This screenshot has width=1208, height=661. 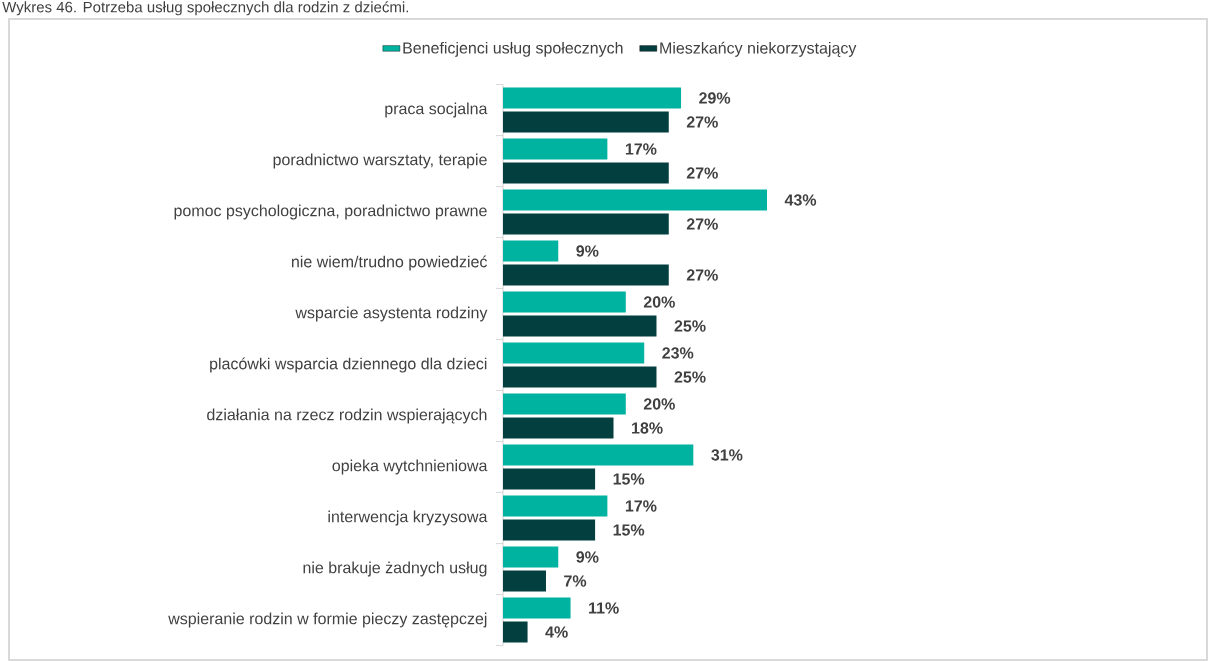 I want to click on data-label: 29%, so click(x=715, y=98).